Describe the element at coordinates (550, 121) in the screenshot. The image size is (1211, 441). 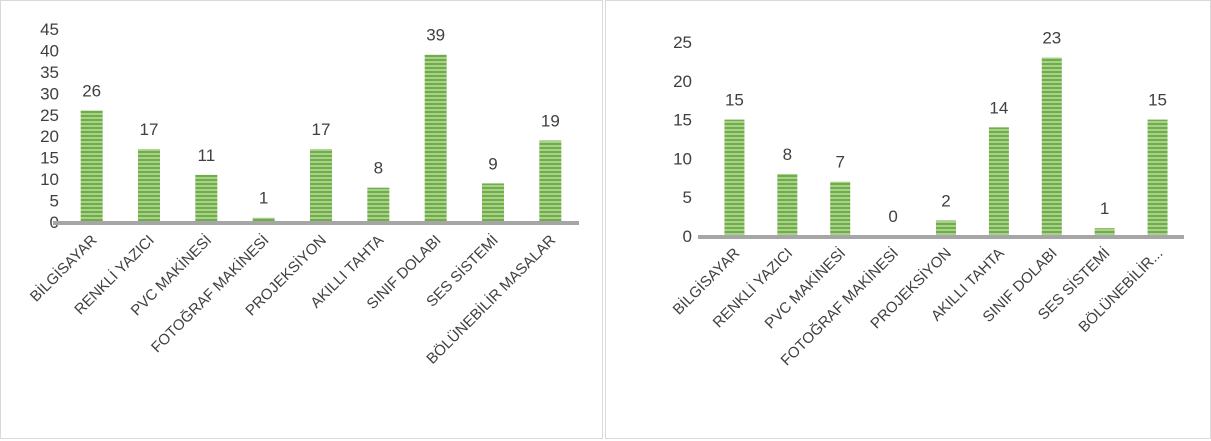
I see `chart-1-data-label: 19` at that location.